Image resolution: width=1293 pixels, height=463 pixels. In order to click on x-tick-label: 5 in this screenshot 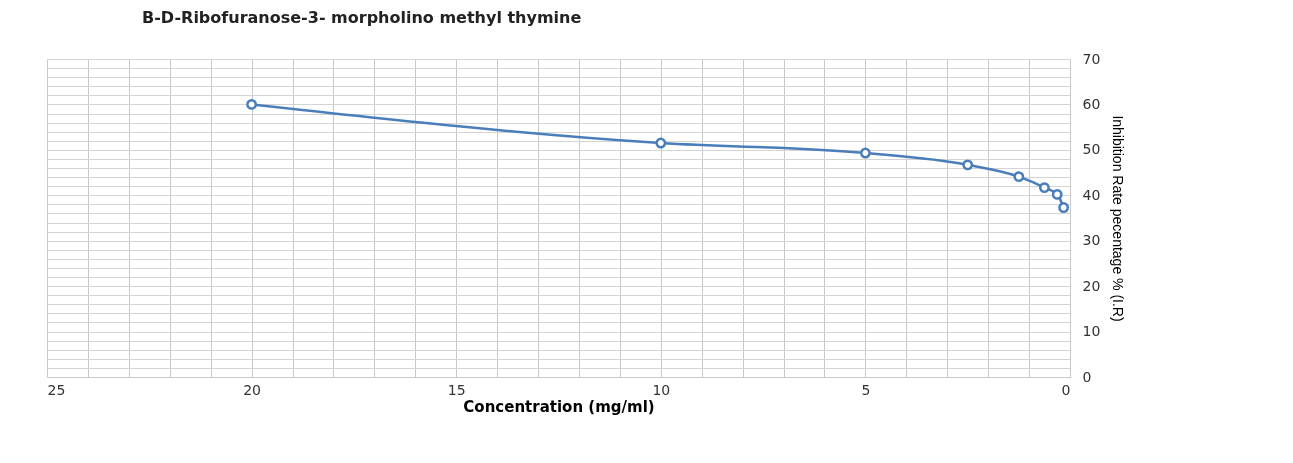, I will do `click(866, 389)`.